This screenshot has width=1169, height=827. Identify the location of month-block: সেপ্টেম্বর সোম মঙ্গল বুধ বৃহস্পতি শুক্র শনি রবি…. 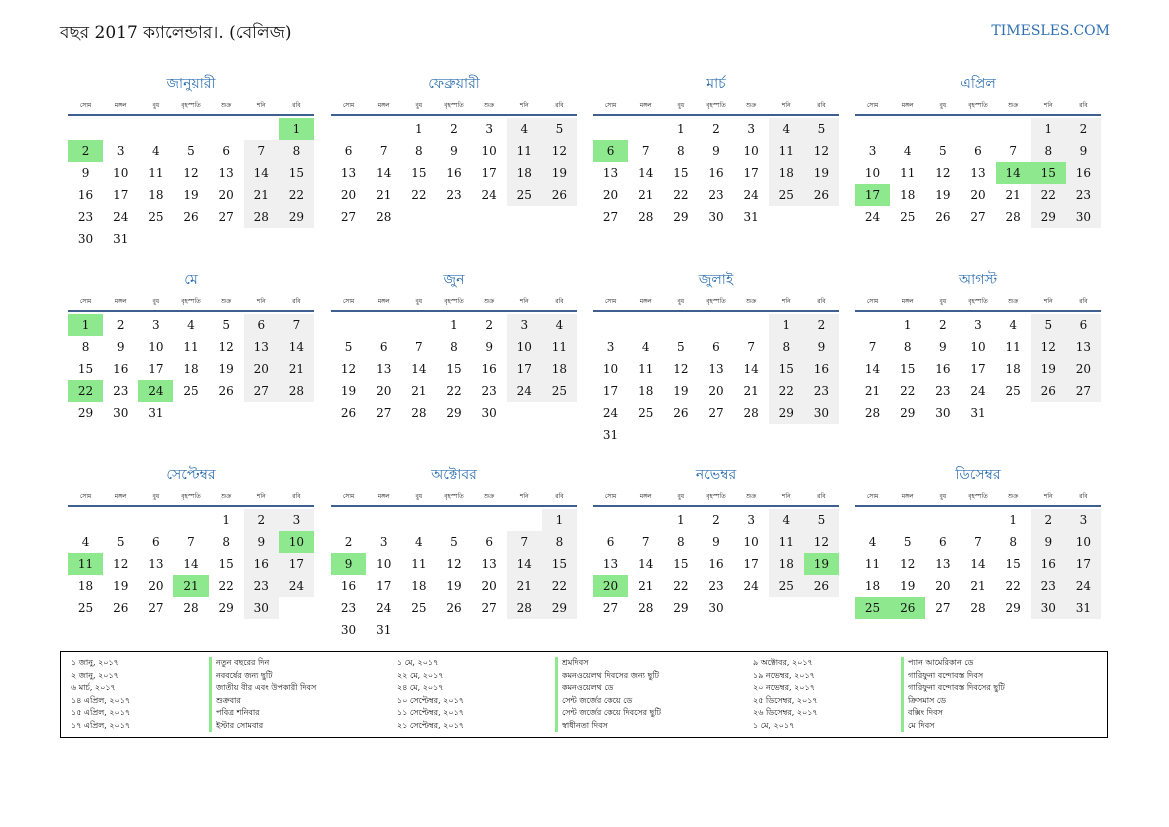
(191, 542).